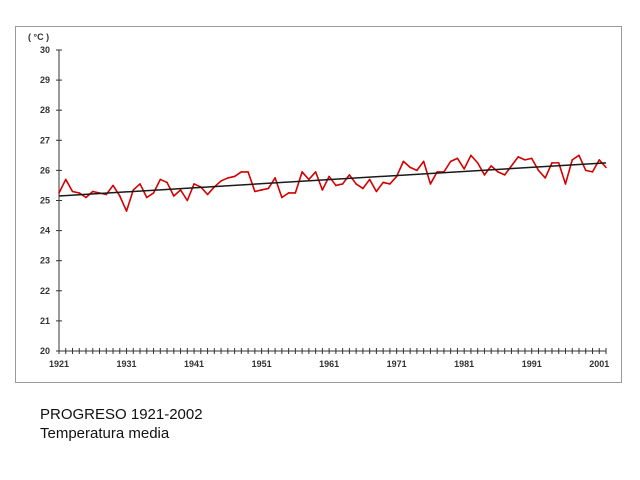 Image resolution: width=640 pixels, height=480 pixels. Describe the element at coordinates (45, 110) in the screenshot. I see `y-tick-label: 28` at that location.